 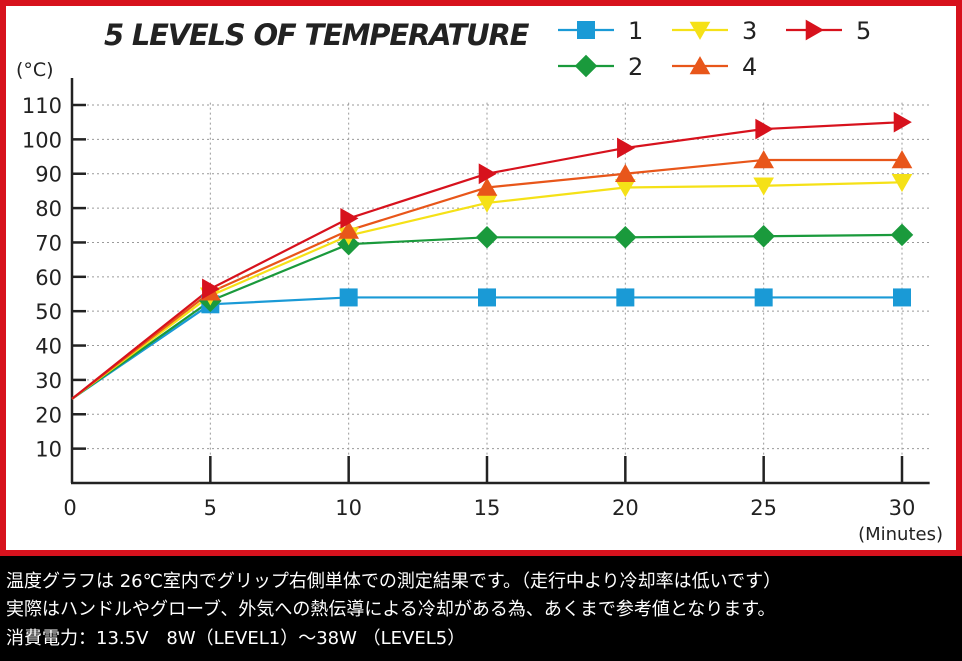 What do you see at coordinates (900, 534) in the screenshot?
I see `x-axis-unit-label: (Minutes)` at bounding box center [900, 534].